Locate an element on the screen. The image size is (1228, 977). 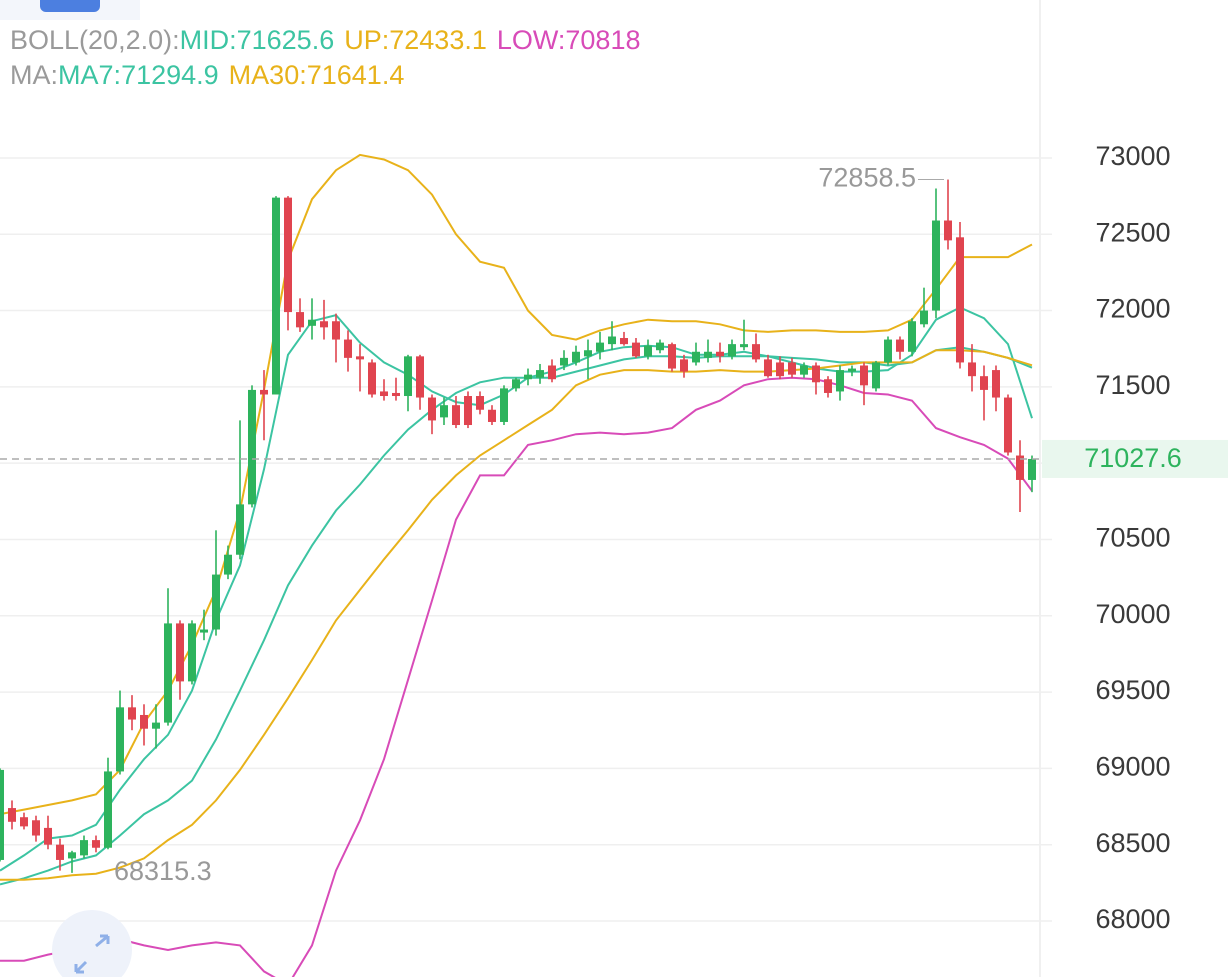
boll-label: BOLL(20,2.0): is located at coordinates (95, 40).